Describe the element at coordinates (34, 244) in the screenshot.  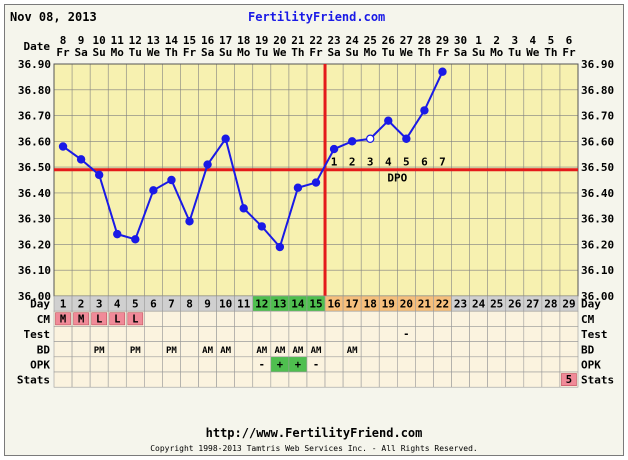
I see `y-tick-label-left: 36.20` at that location.